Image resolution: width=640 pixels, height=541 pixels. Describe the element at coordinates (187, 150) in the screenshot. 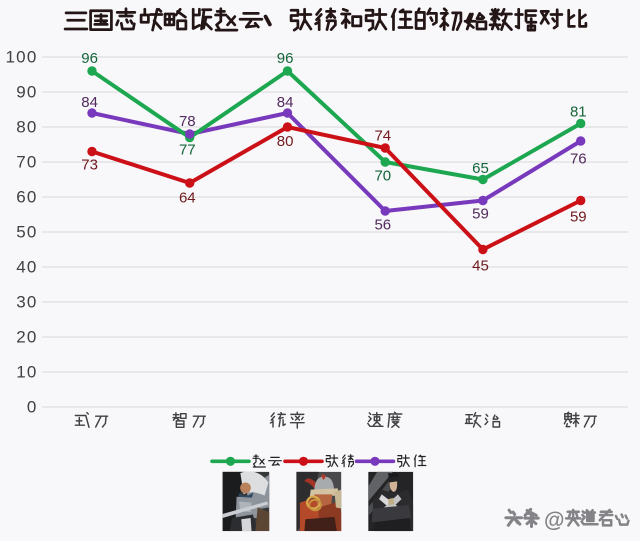

I see `svg-text: 77` at that location.